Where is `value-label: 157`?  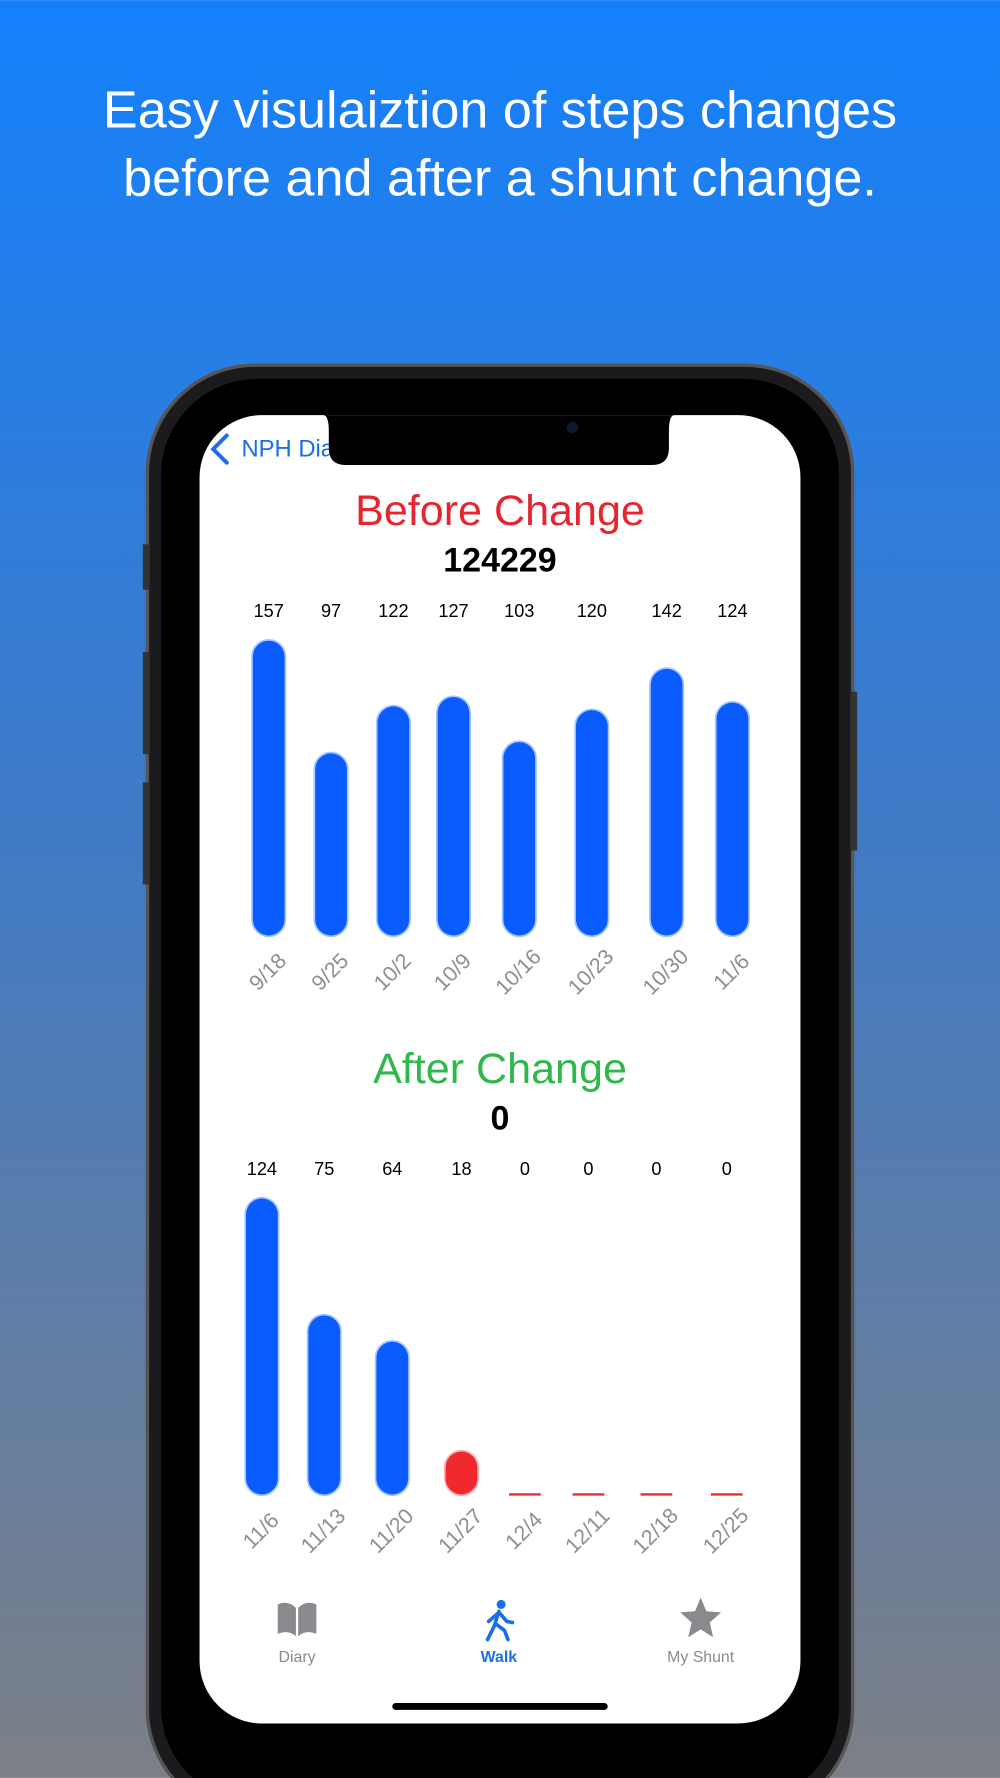
value-label: 157 is located at coordinates (269, 611).